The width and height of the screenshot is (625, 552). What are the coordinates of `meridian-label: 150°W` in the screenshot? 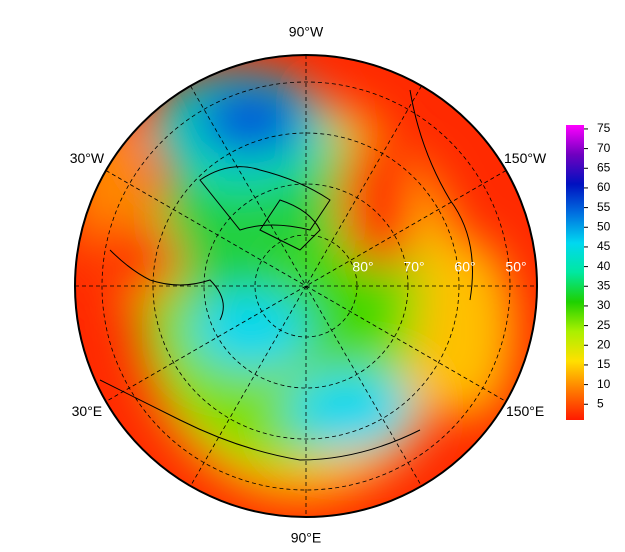 It's located at (525, 158).